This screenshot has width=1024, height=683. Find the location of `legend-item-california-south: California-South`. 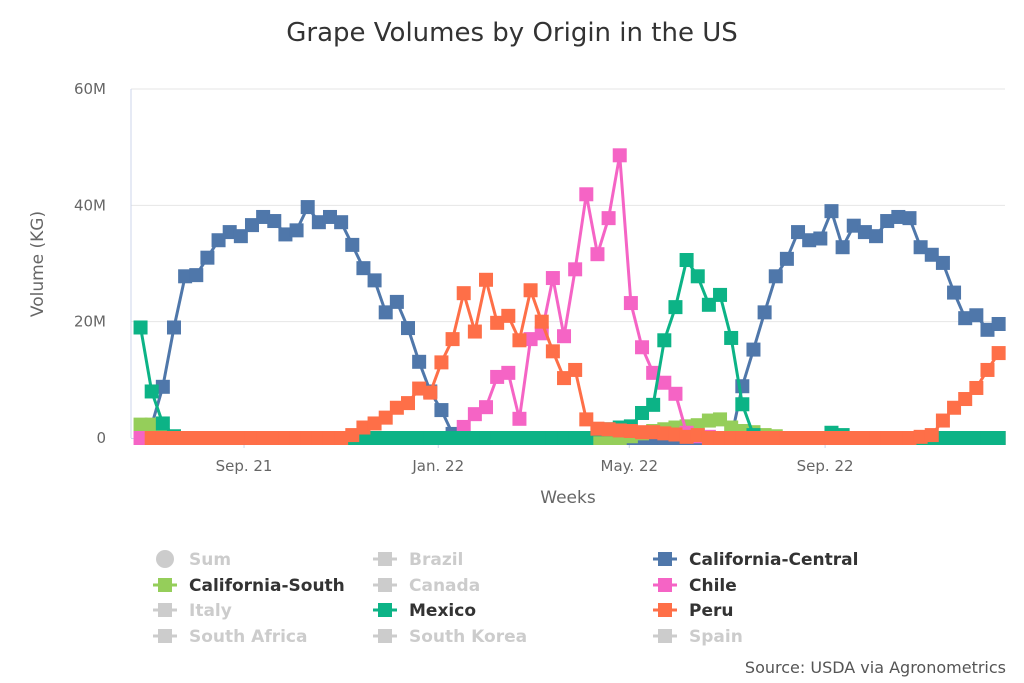

legend-item-california-south: California-South is located at coordinates (249, 586).